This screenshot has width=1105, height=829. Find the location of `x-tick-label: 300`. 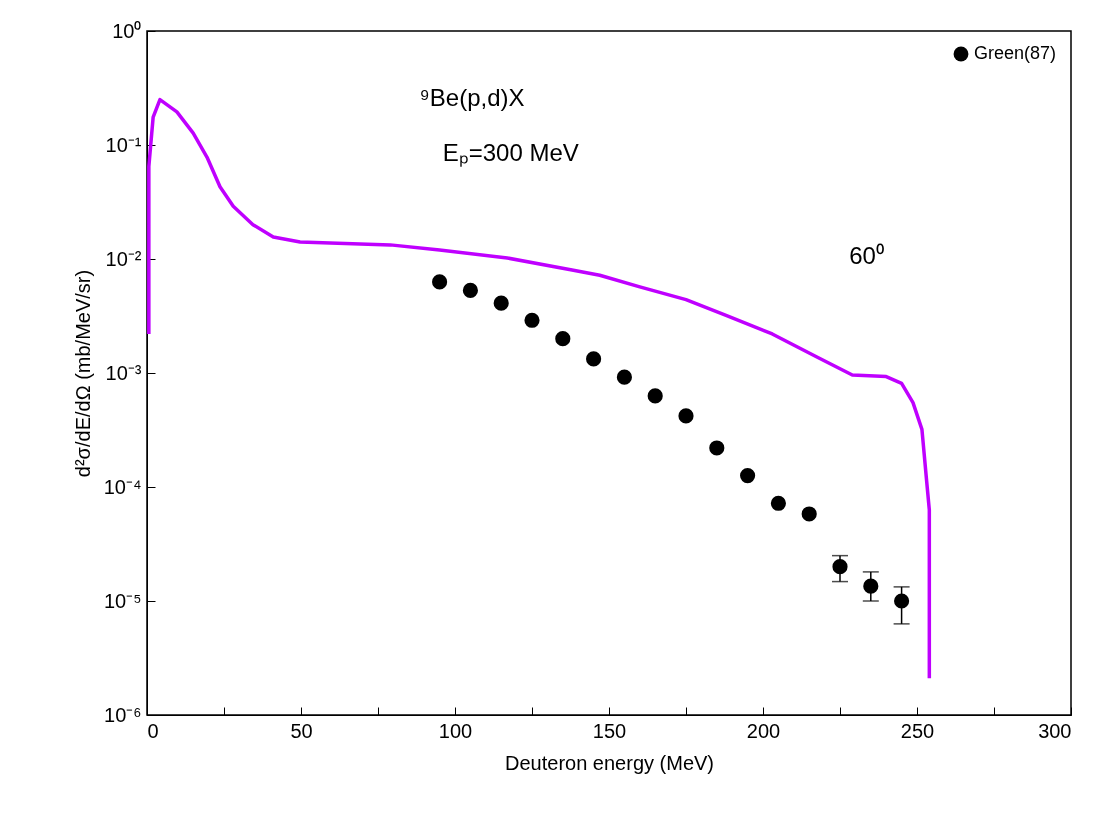

x-tick-label: 300 is located at coordinates (1055, 730).